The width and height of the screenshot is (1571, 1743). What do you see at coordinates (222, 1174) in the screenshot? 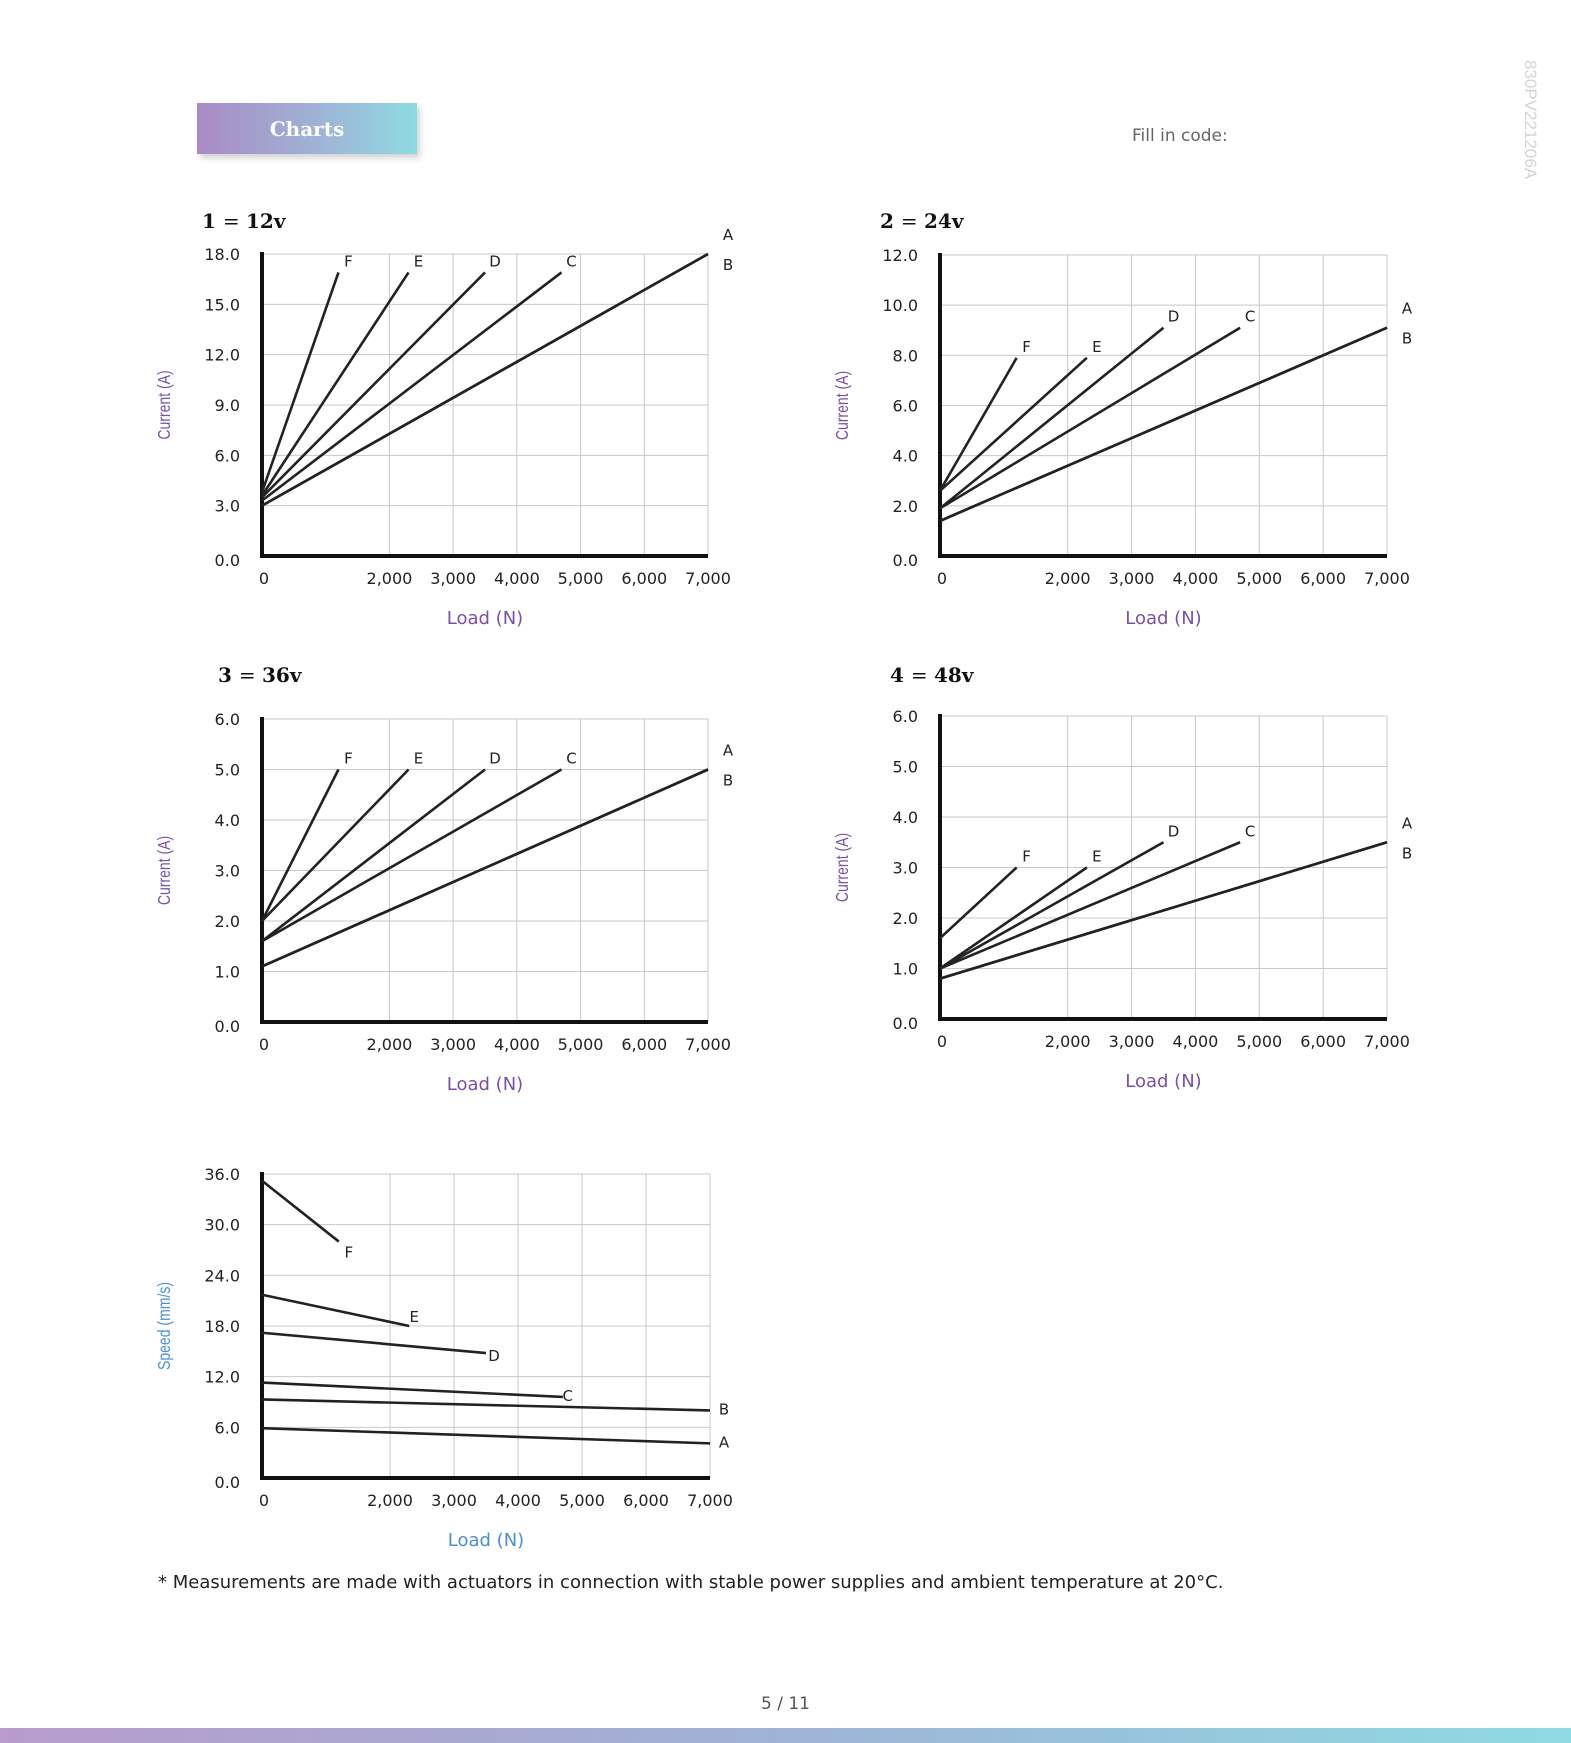
I see `y-tick-label: 36.0` at bounding box center [222, 1174].